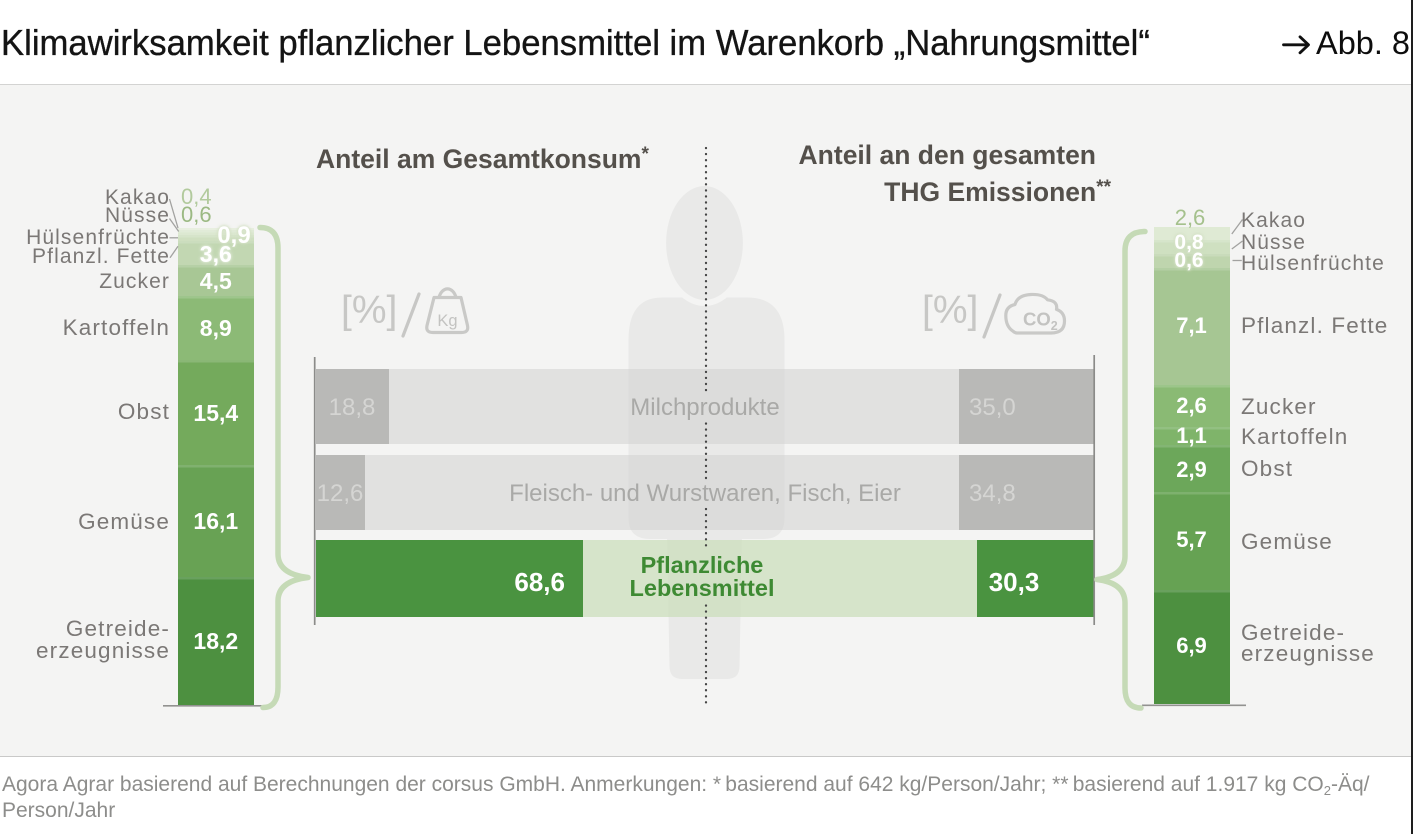 The width and height of the screenshot is (1413, 834). I want to click on svg-text: CO2, so click(1040, 321).